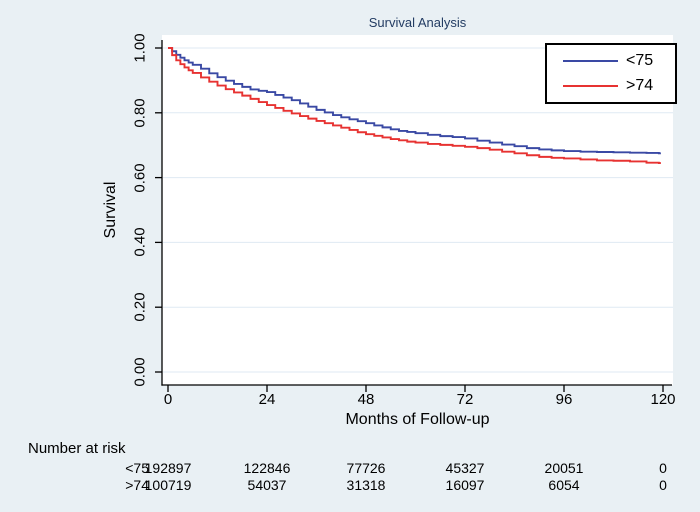 Image resolution: width=700 pixels, height=512 pixels. What do you see at coordinates (140, 113) in the screenshot?
I see `y-tick-label-0.80: 0.80` at bounding box center [140, 113].